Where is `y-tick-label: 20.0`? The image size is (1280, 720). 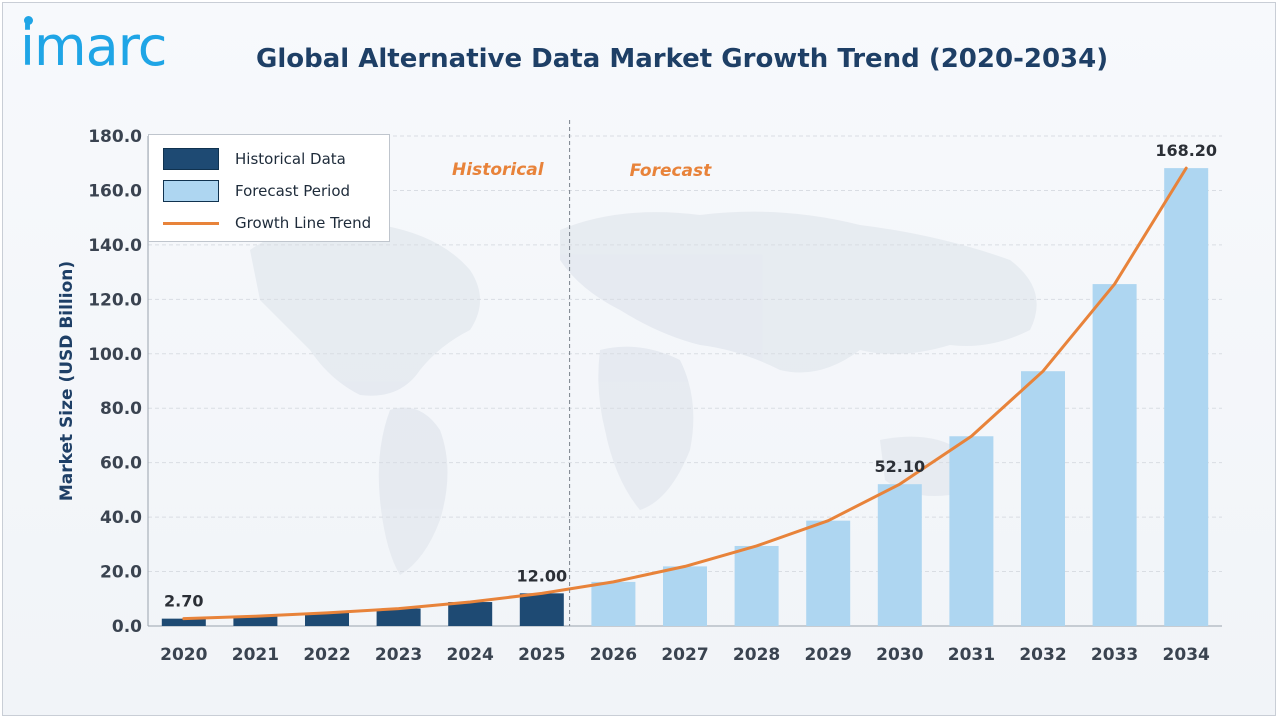 y-tick-label: 20.0 is located at coordinates (121, 573).